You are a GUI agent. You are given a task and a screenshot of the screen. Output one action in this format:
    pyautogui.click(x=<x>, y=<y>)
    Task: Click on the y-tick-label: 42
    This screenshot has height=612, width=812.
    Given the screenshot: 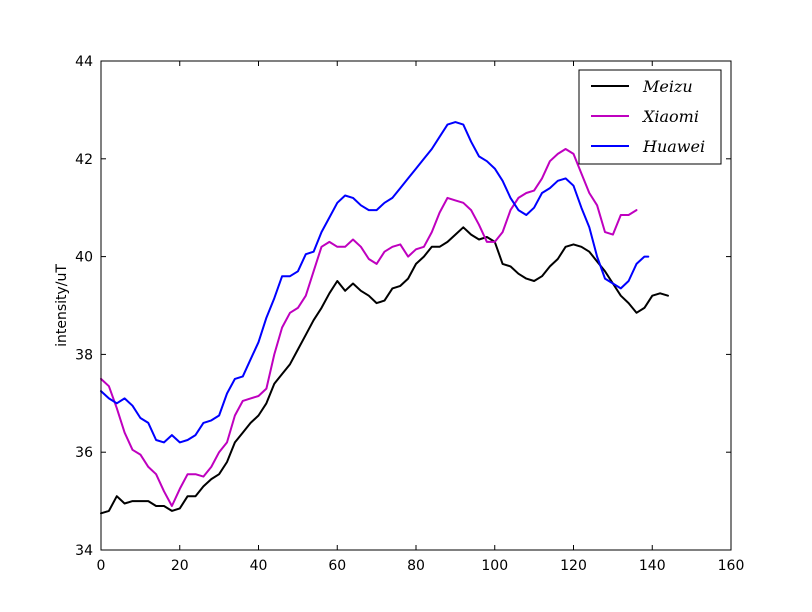 What is the action you would take?
    pyautogui.click(x=84, y=160)
    